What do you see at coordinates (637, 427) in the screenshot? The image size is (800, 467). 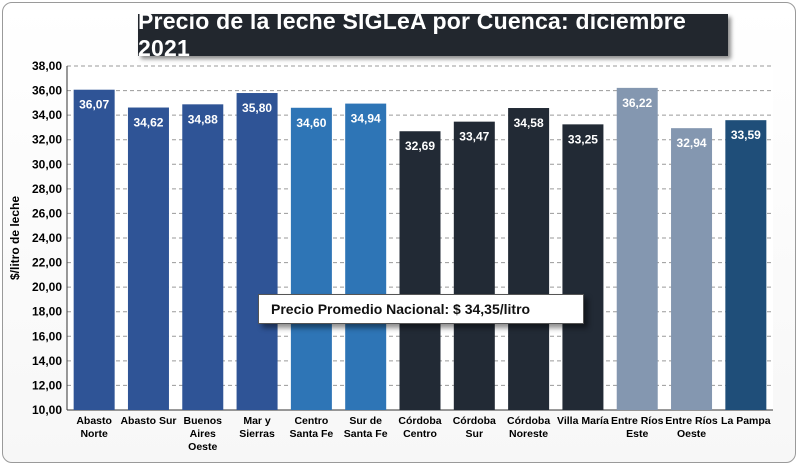 I see `x-category-label: Entre Ríos Este` at bounding box center [637, 427].